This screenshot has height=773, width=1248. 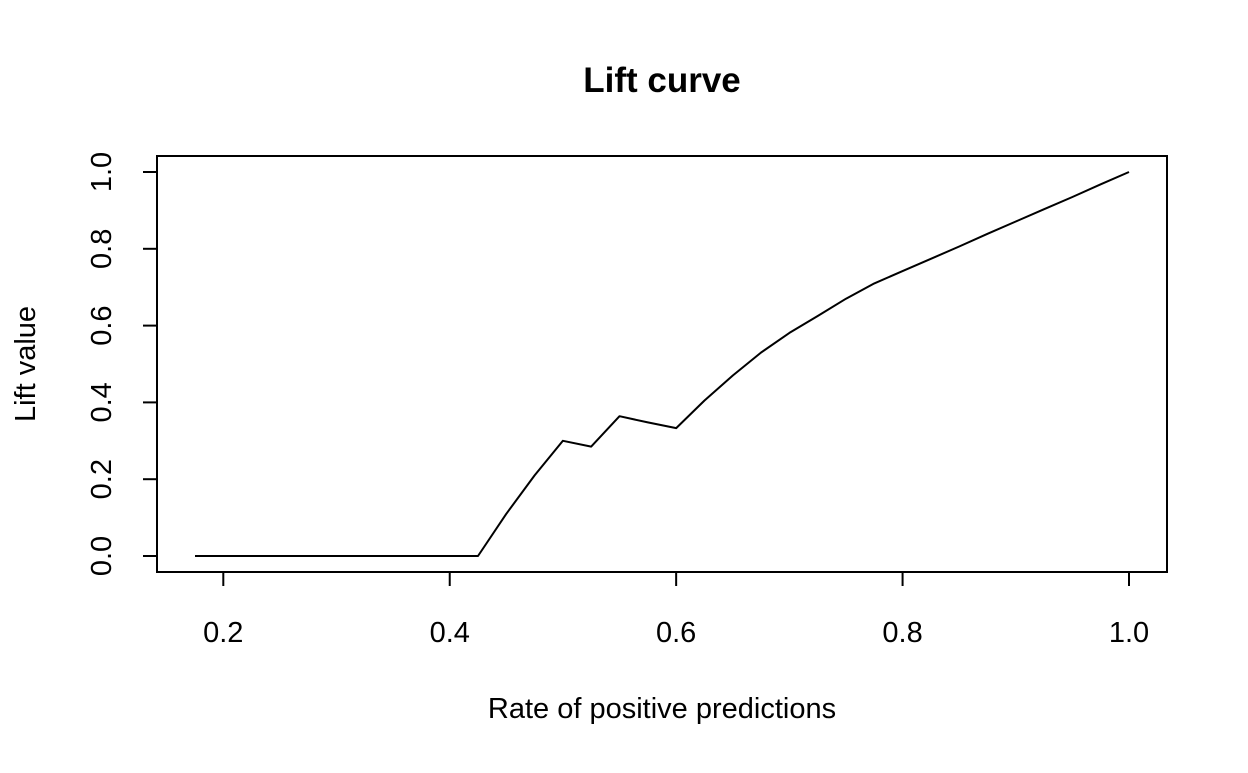 I want to click on x-tick-label: 0.4, so click(x=450, y=633).